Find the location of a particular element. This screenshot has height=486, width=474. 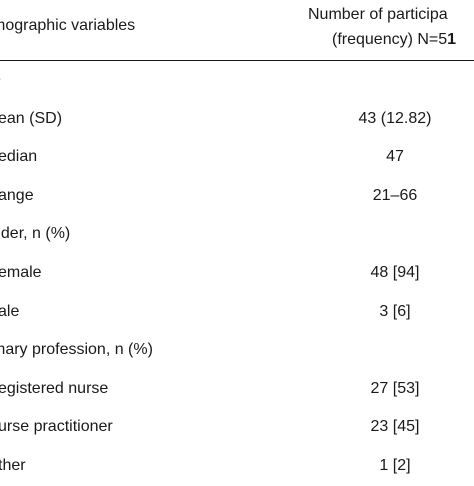

header-count-line2-bold: 1 is located at coordinates (452, 39).